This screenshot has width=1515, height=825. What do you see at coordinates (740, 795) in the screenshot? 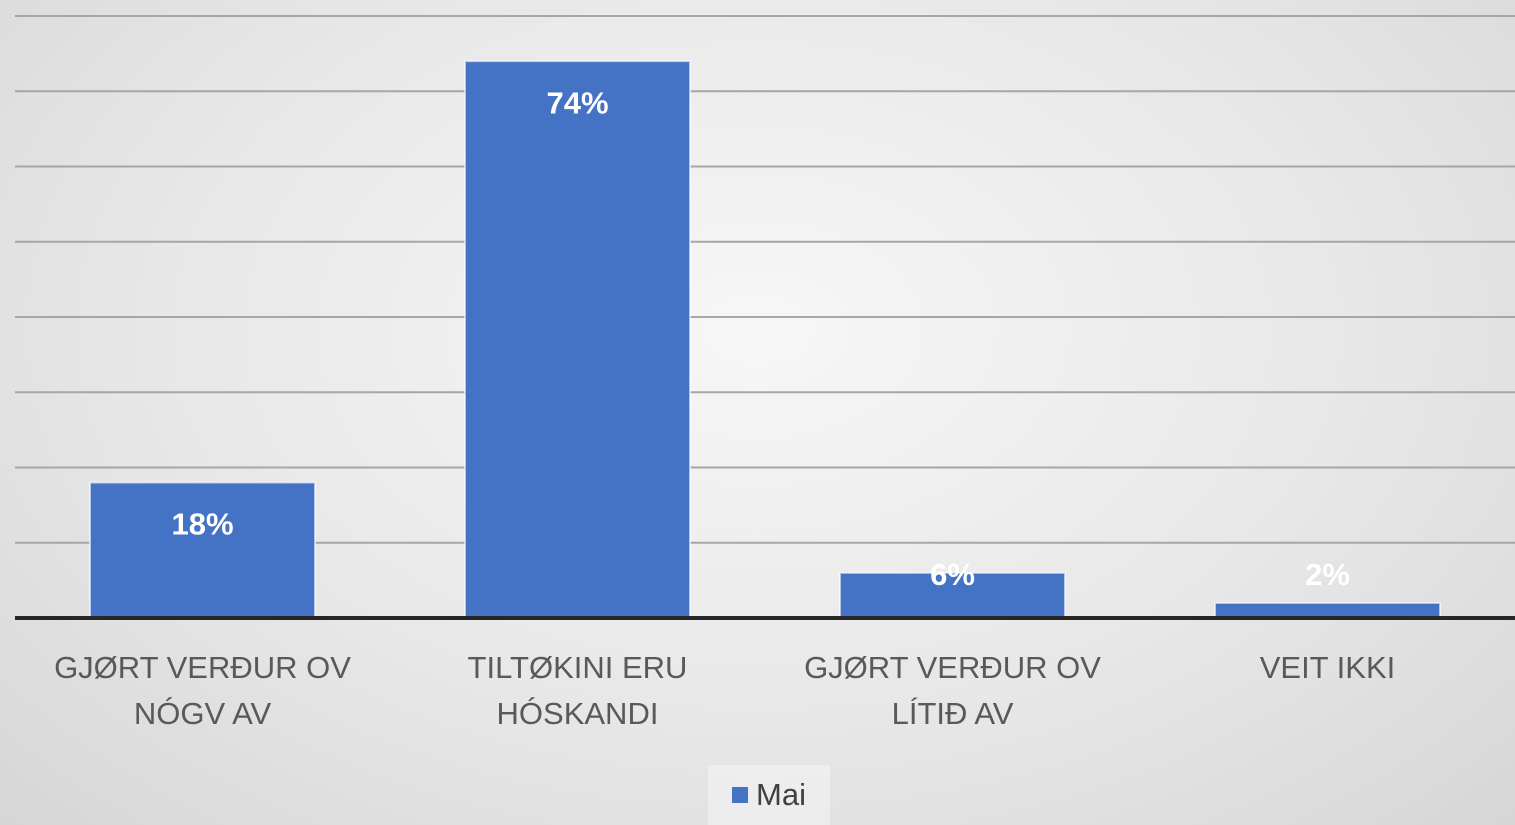
I see `legend-swatch` at bounding box center [740, 795].